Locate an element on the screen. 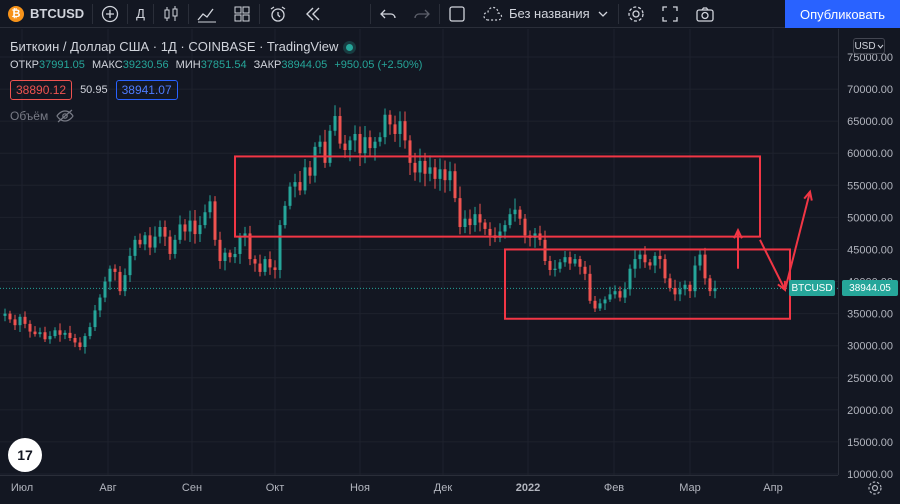 The width and height of the screenshot is (900, 504). close-label: ЗАКР is located at coordinates (267, 65).